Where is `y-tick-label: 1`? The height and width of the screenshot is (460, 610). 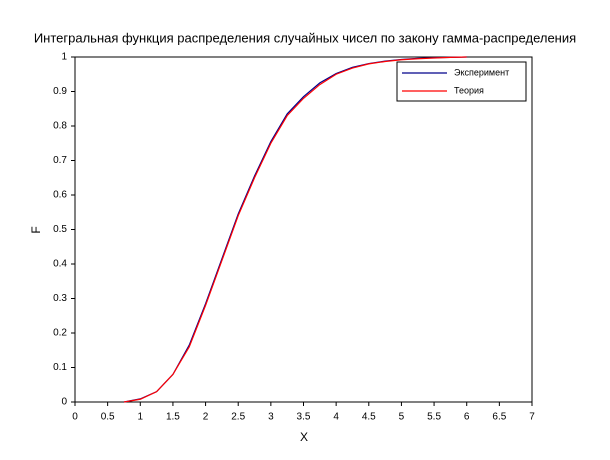
y-tick-label: 1 is located at coordinates (64, 57).